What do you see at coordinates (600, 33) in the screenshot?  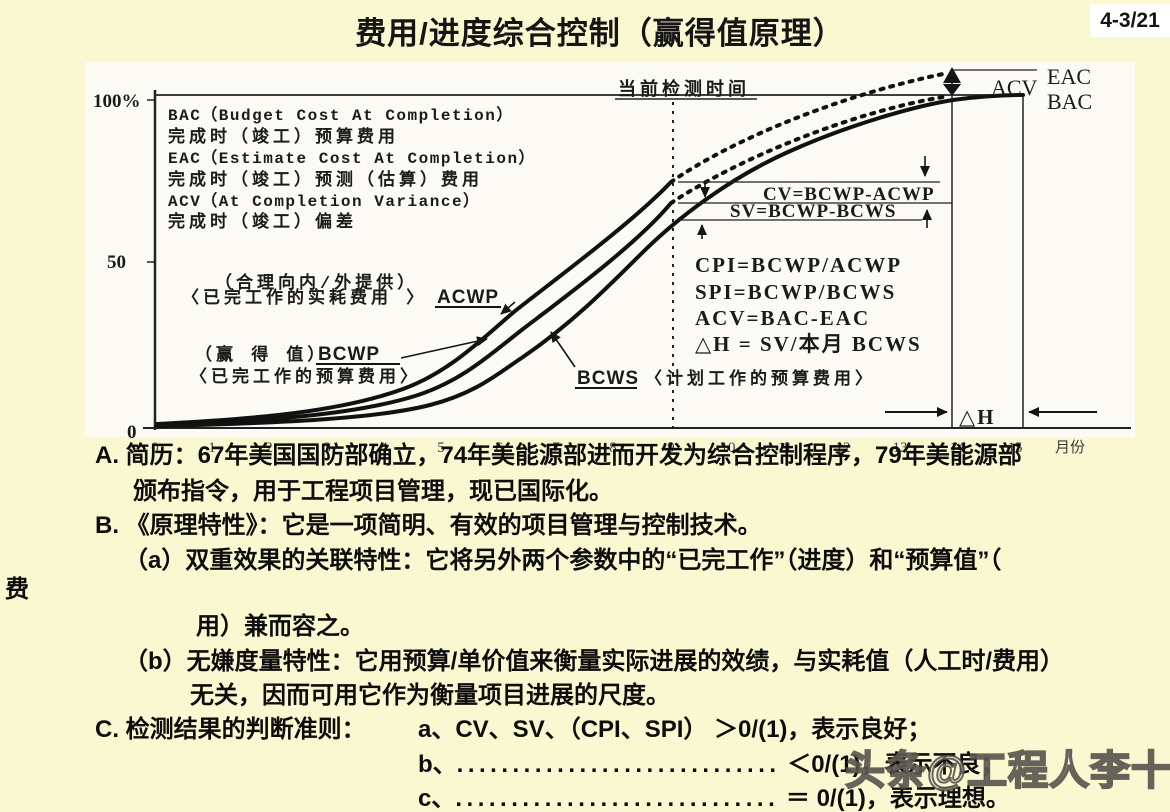 I see `page-title: 费用/进度综合控制（赢得值原理）` at bounding box center [600, 33].